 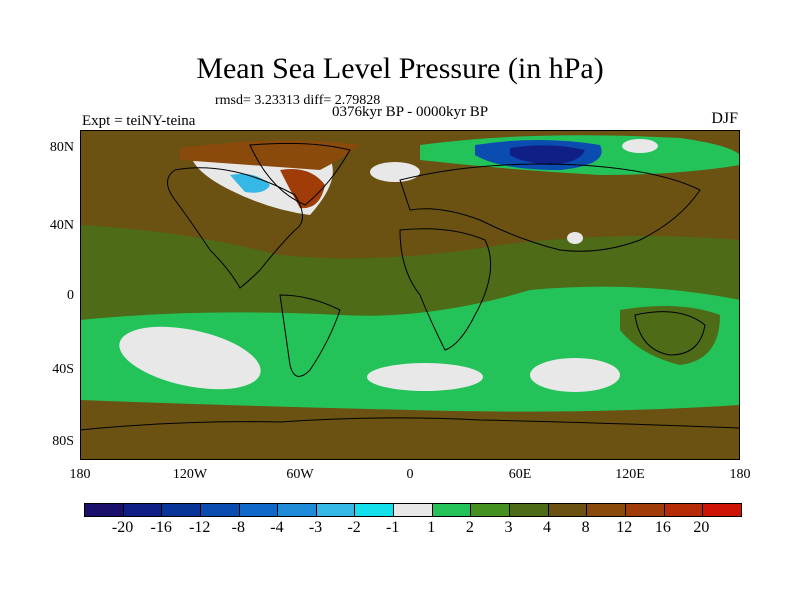 What do you see at coordinates (550, 207) in the screenshot?
I see `eurasia-outline` at bounding box center [550, 207].